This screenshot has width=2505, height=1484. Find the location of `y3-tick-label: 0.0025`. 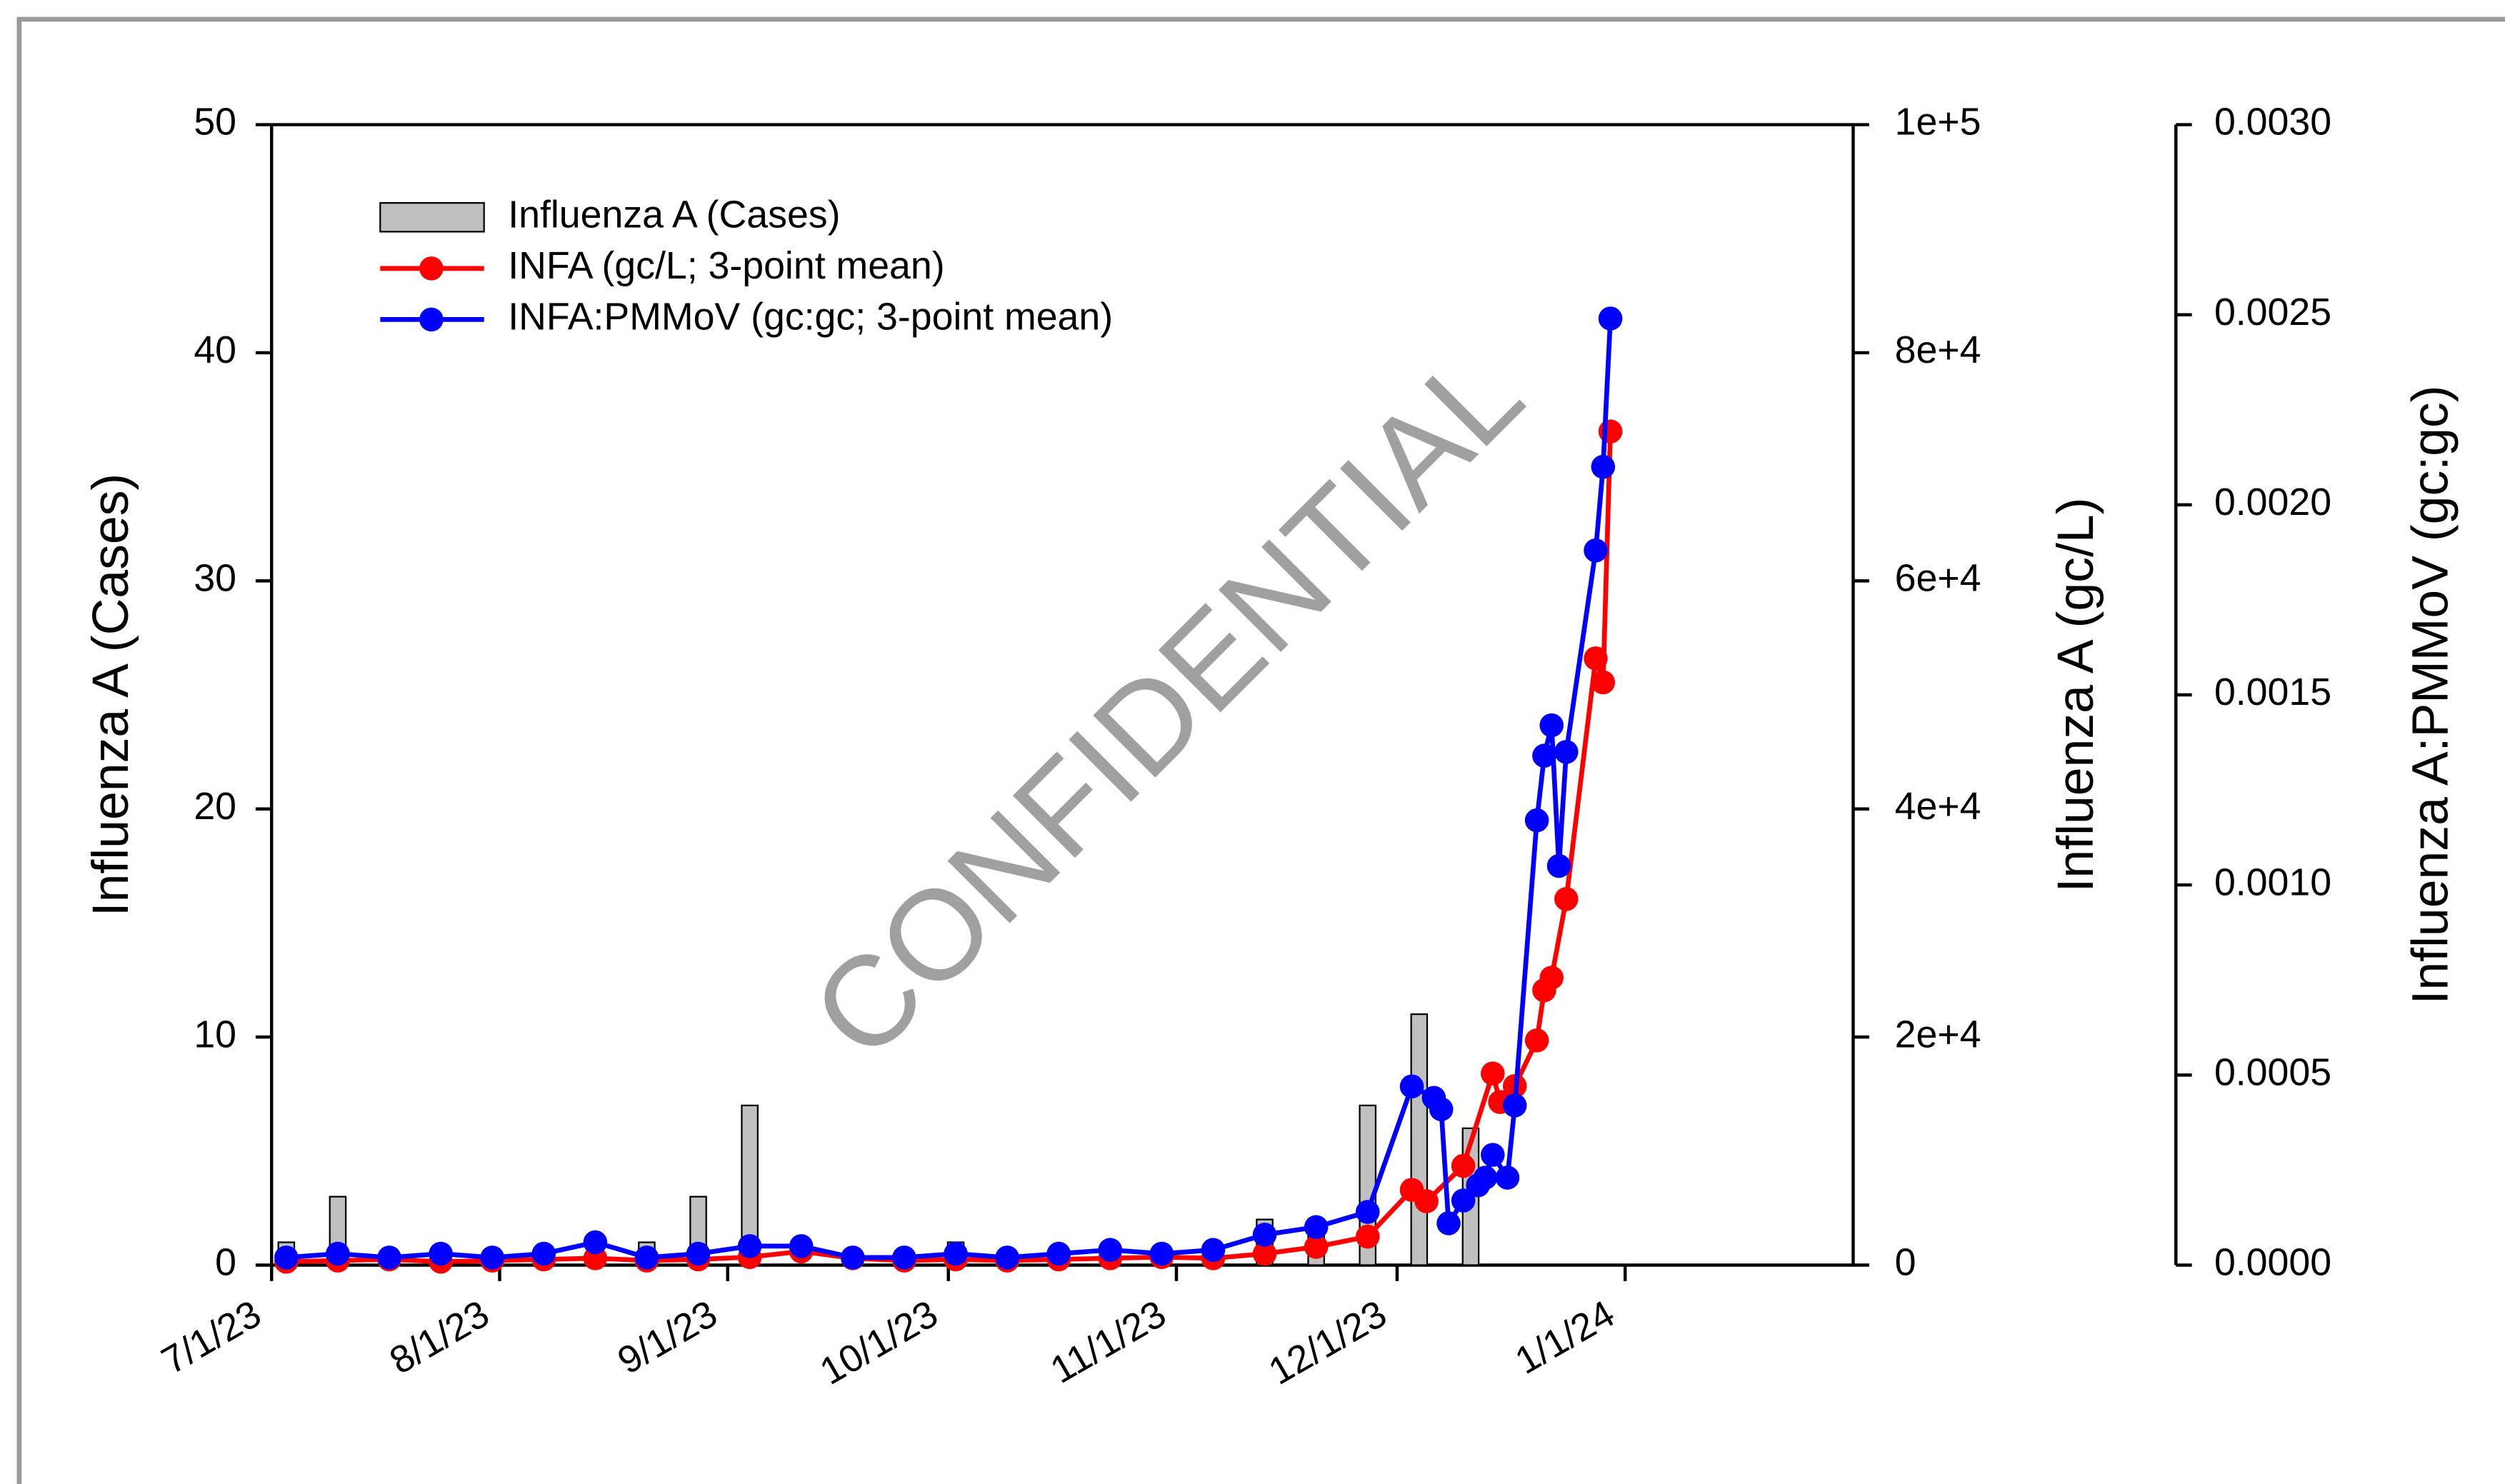

y3-tick-label: 0.0025 is located at coordinates (2272, 312).